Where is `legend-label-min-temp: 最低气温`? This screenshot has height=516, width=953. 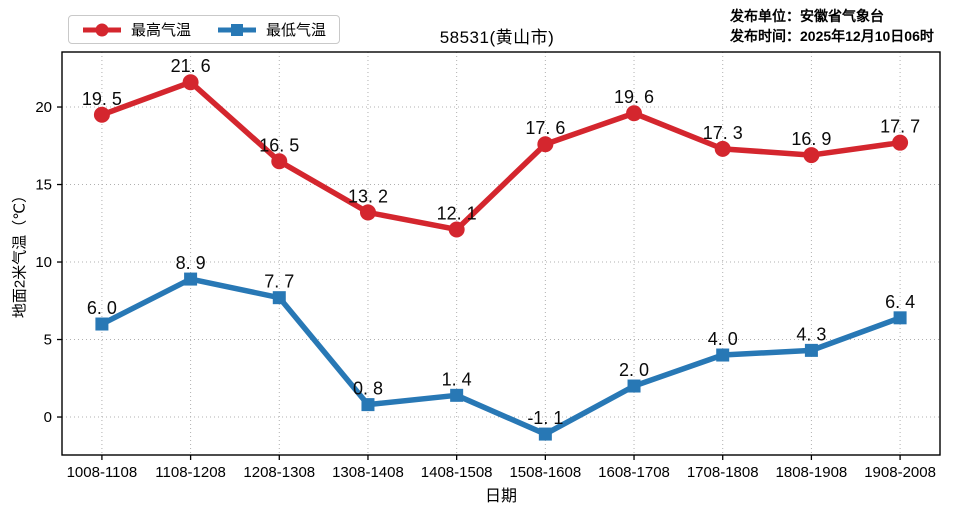 legend-label-min-temp: 最低气温 is located at coordinates (296, 30).